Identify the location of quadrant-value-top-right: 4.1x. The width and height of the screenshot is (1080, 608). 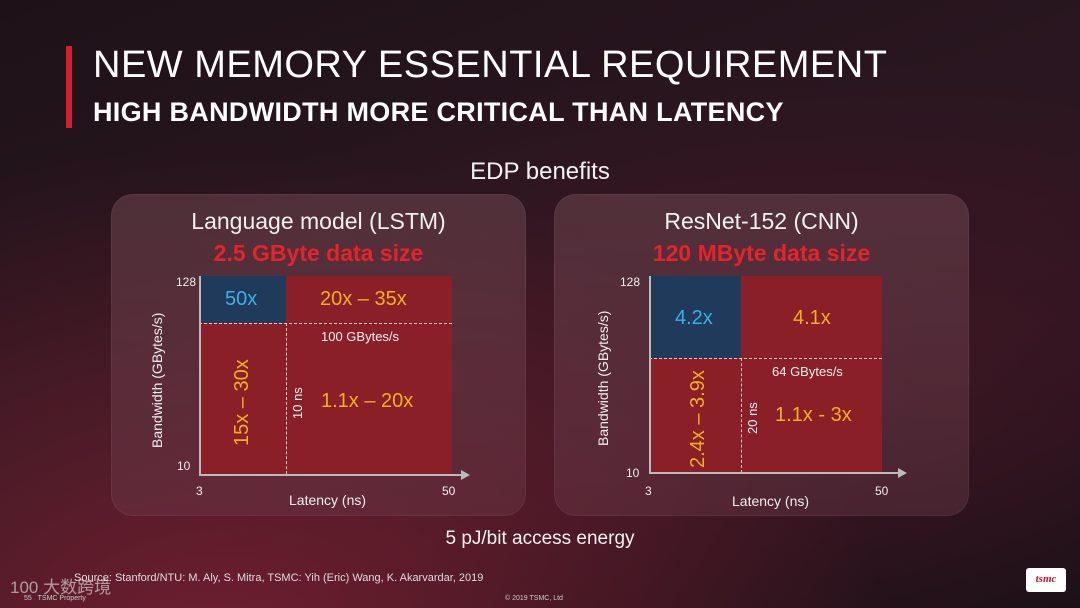
(812, 318).